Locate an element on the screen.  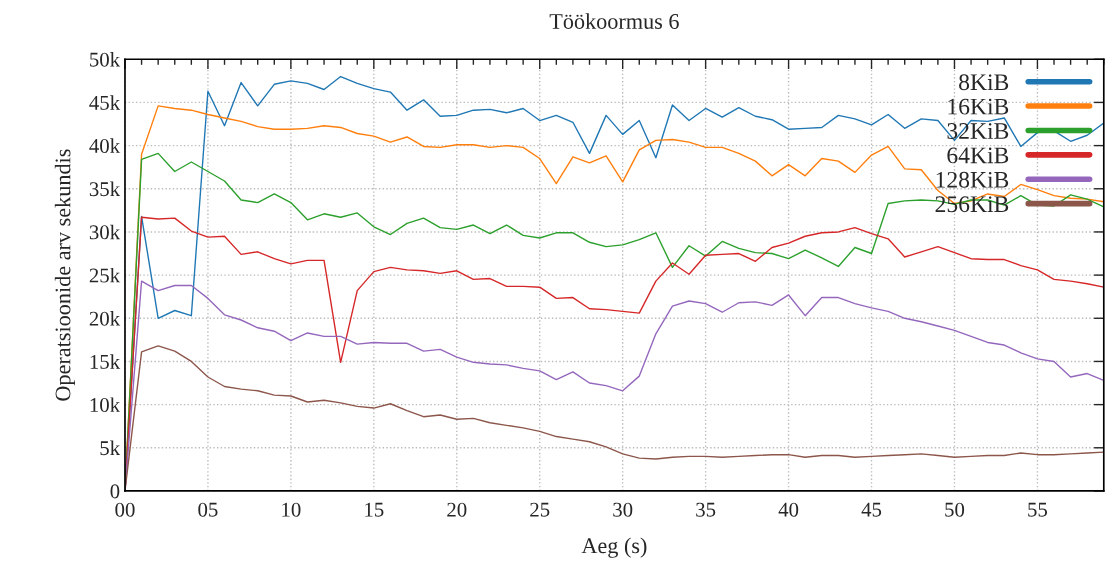
x-axis-title: Aeg (s) is located at coordinates (614, 547).